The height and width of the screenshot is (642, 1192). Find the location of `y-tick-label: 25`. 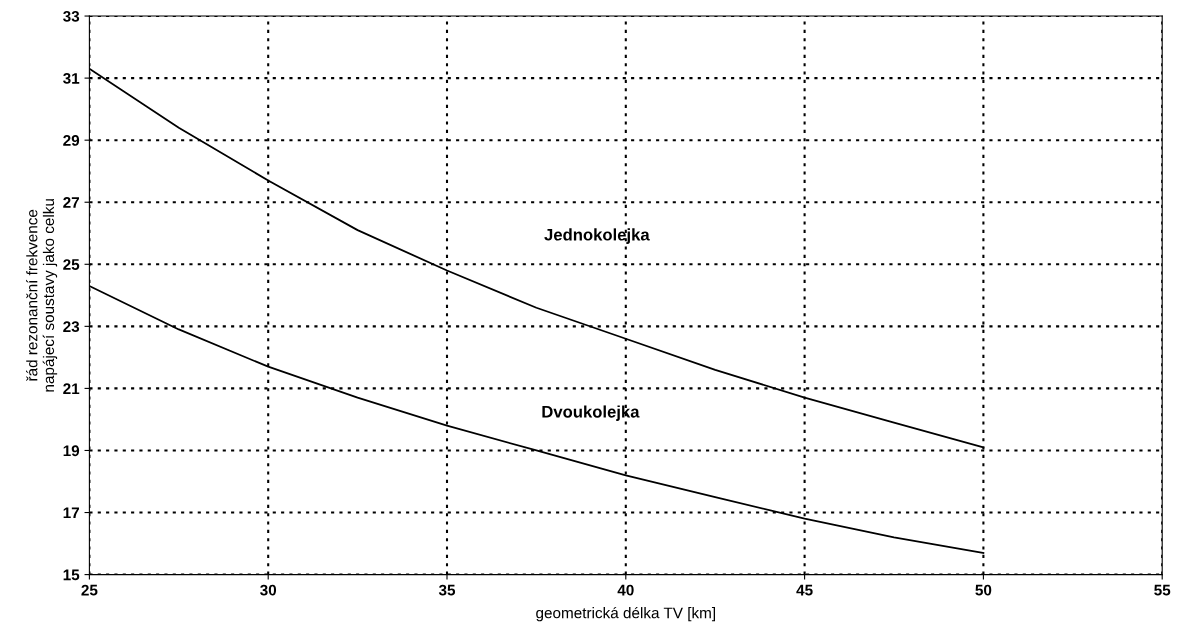

y-tick-label: 25 is located at coordinates (71, 264).